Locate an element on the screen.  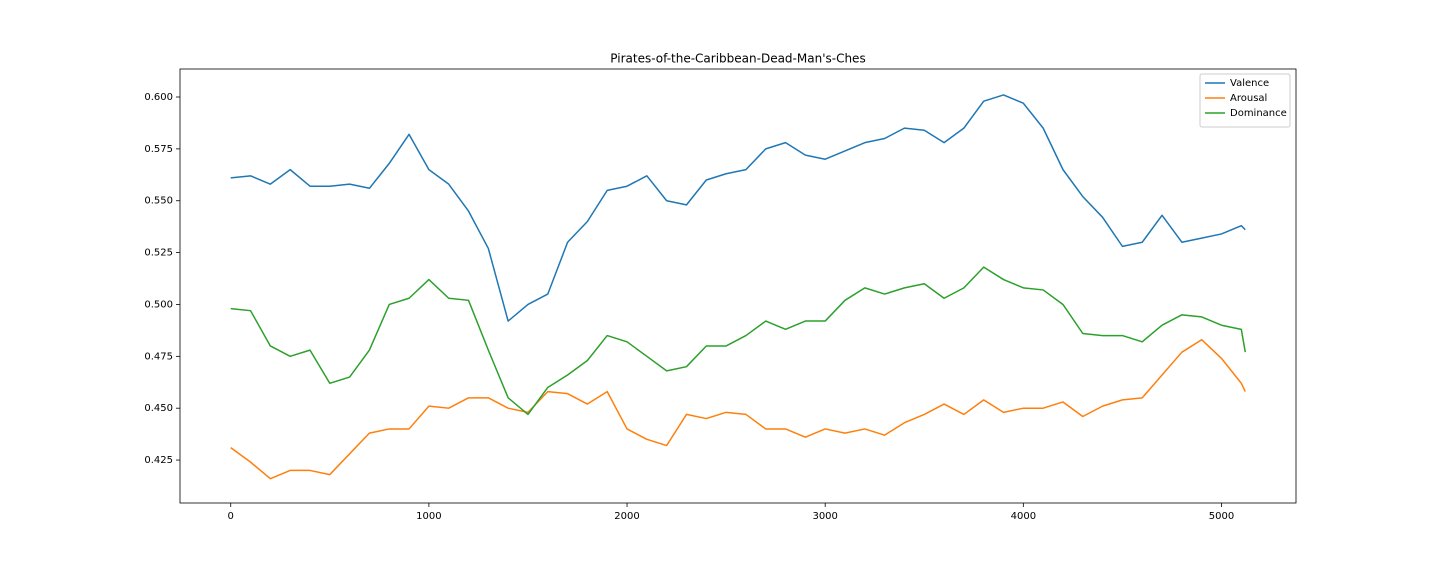
x-tick-label: 3000 is located at coordinates (824, 516).